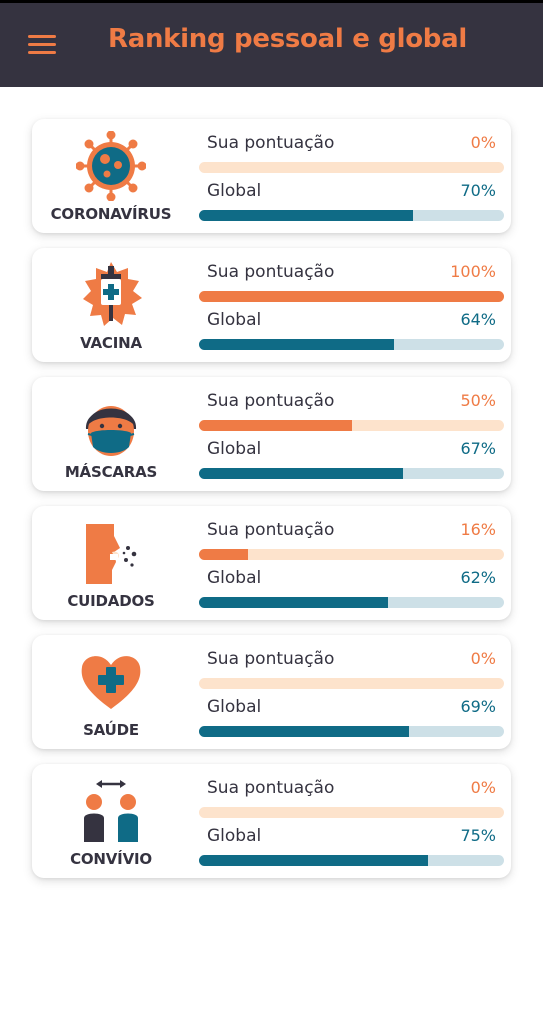 This screenshot has width=543, height=1024. What do you see at coordinates (111, 424) in the screenshot?
I see `face-mask-icon` at bounding box center [111, 424].